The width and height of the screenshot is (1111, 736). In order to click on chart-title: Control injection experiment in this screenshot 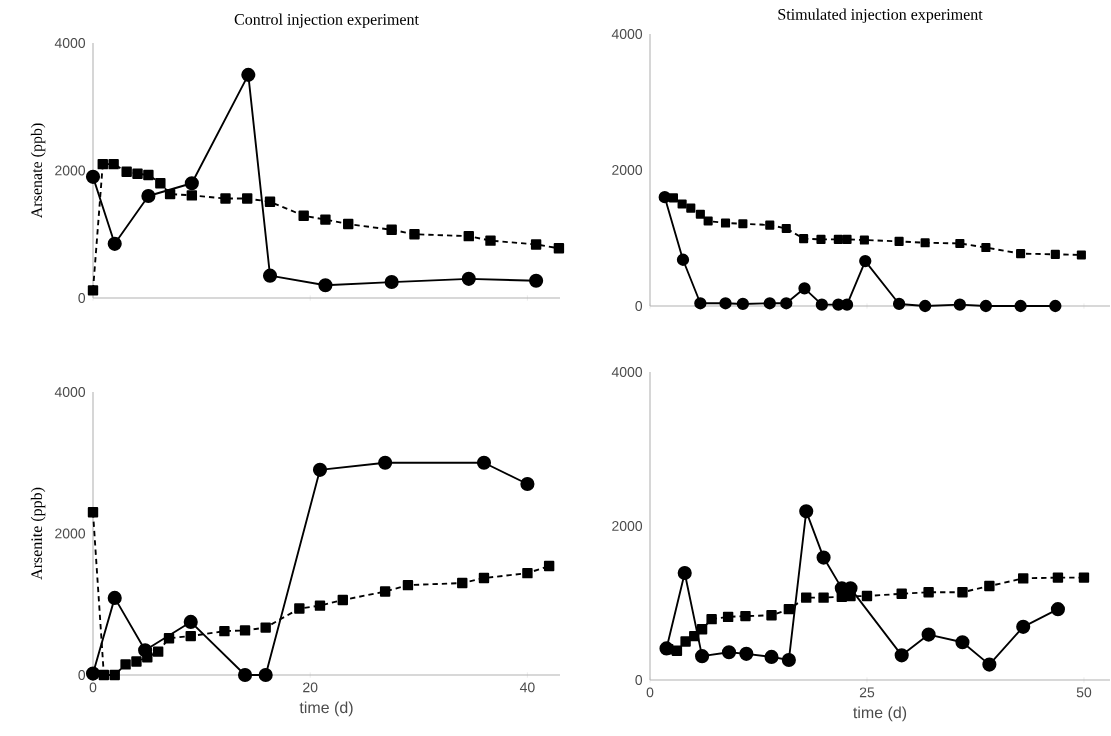, I will do `click(326, 21)`.